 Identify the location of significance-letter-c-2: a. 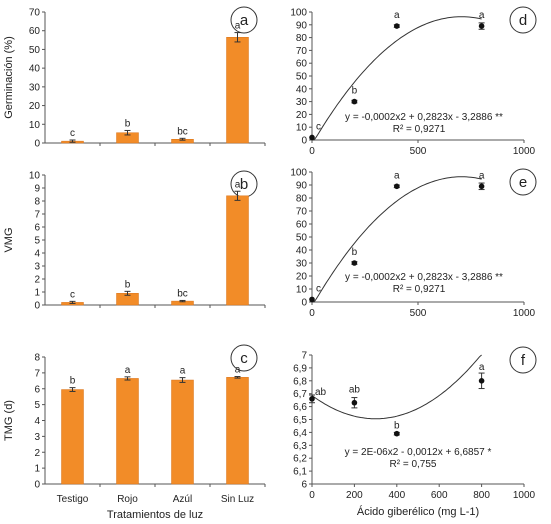
(183, 371).